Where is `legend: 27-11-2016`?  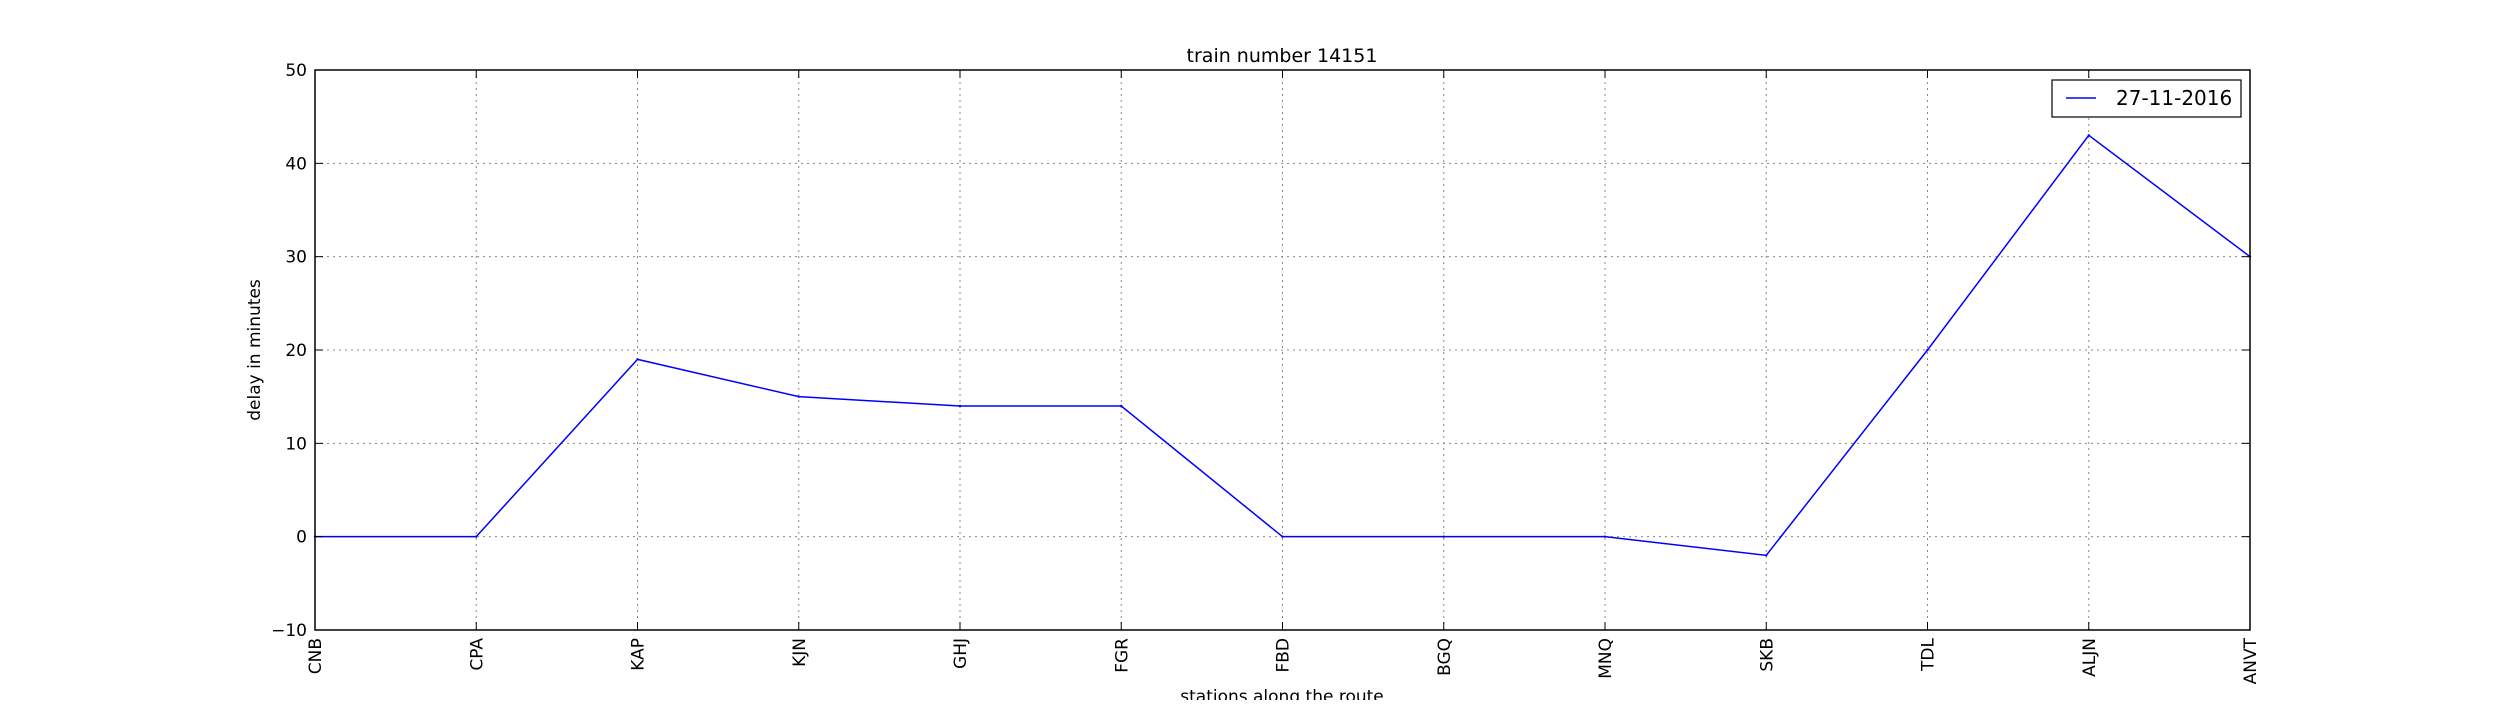
legend: 27-11-2016 is located at coordinates (2146, 98).